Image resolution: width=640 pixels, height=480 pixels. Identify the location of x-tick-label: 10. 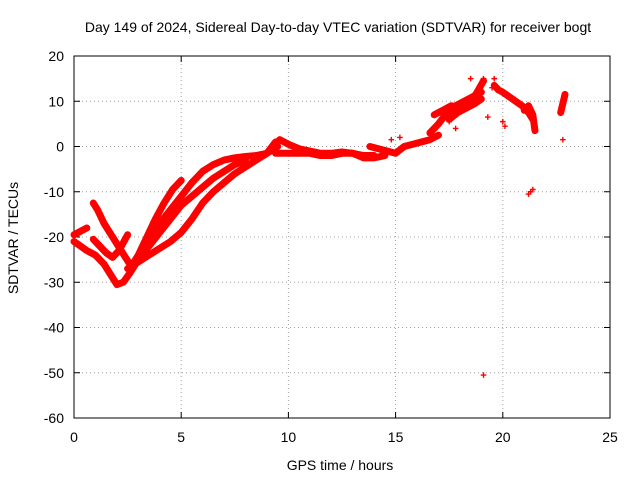
(289, 437).